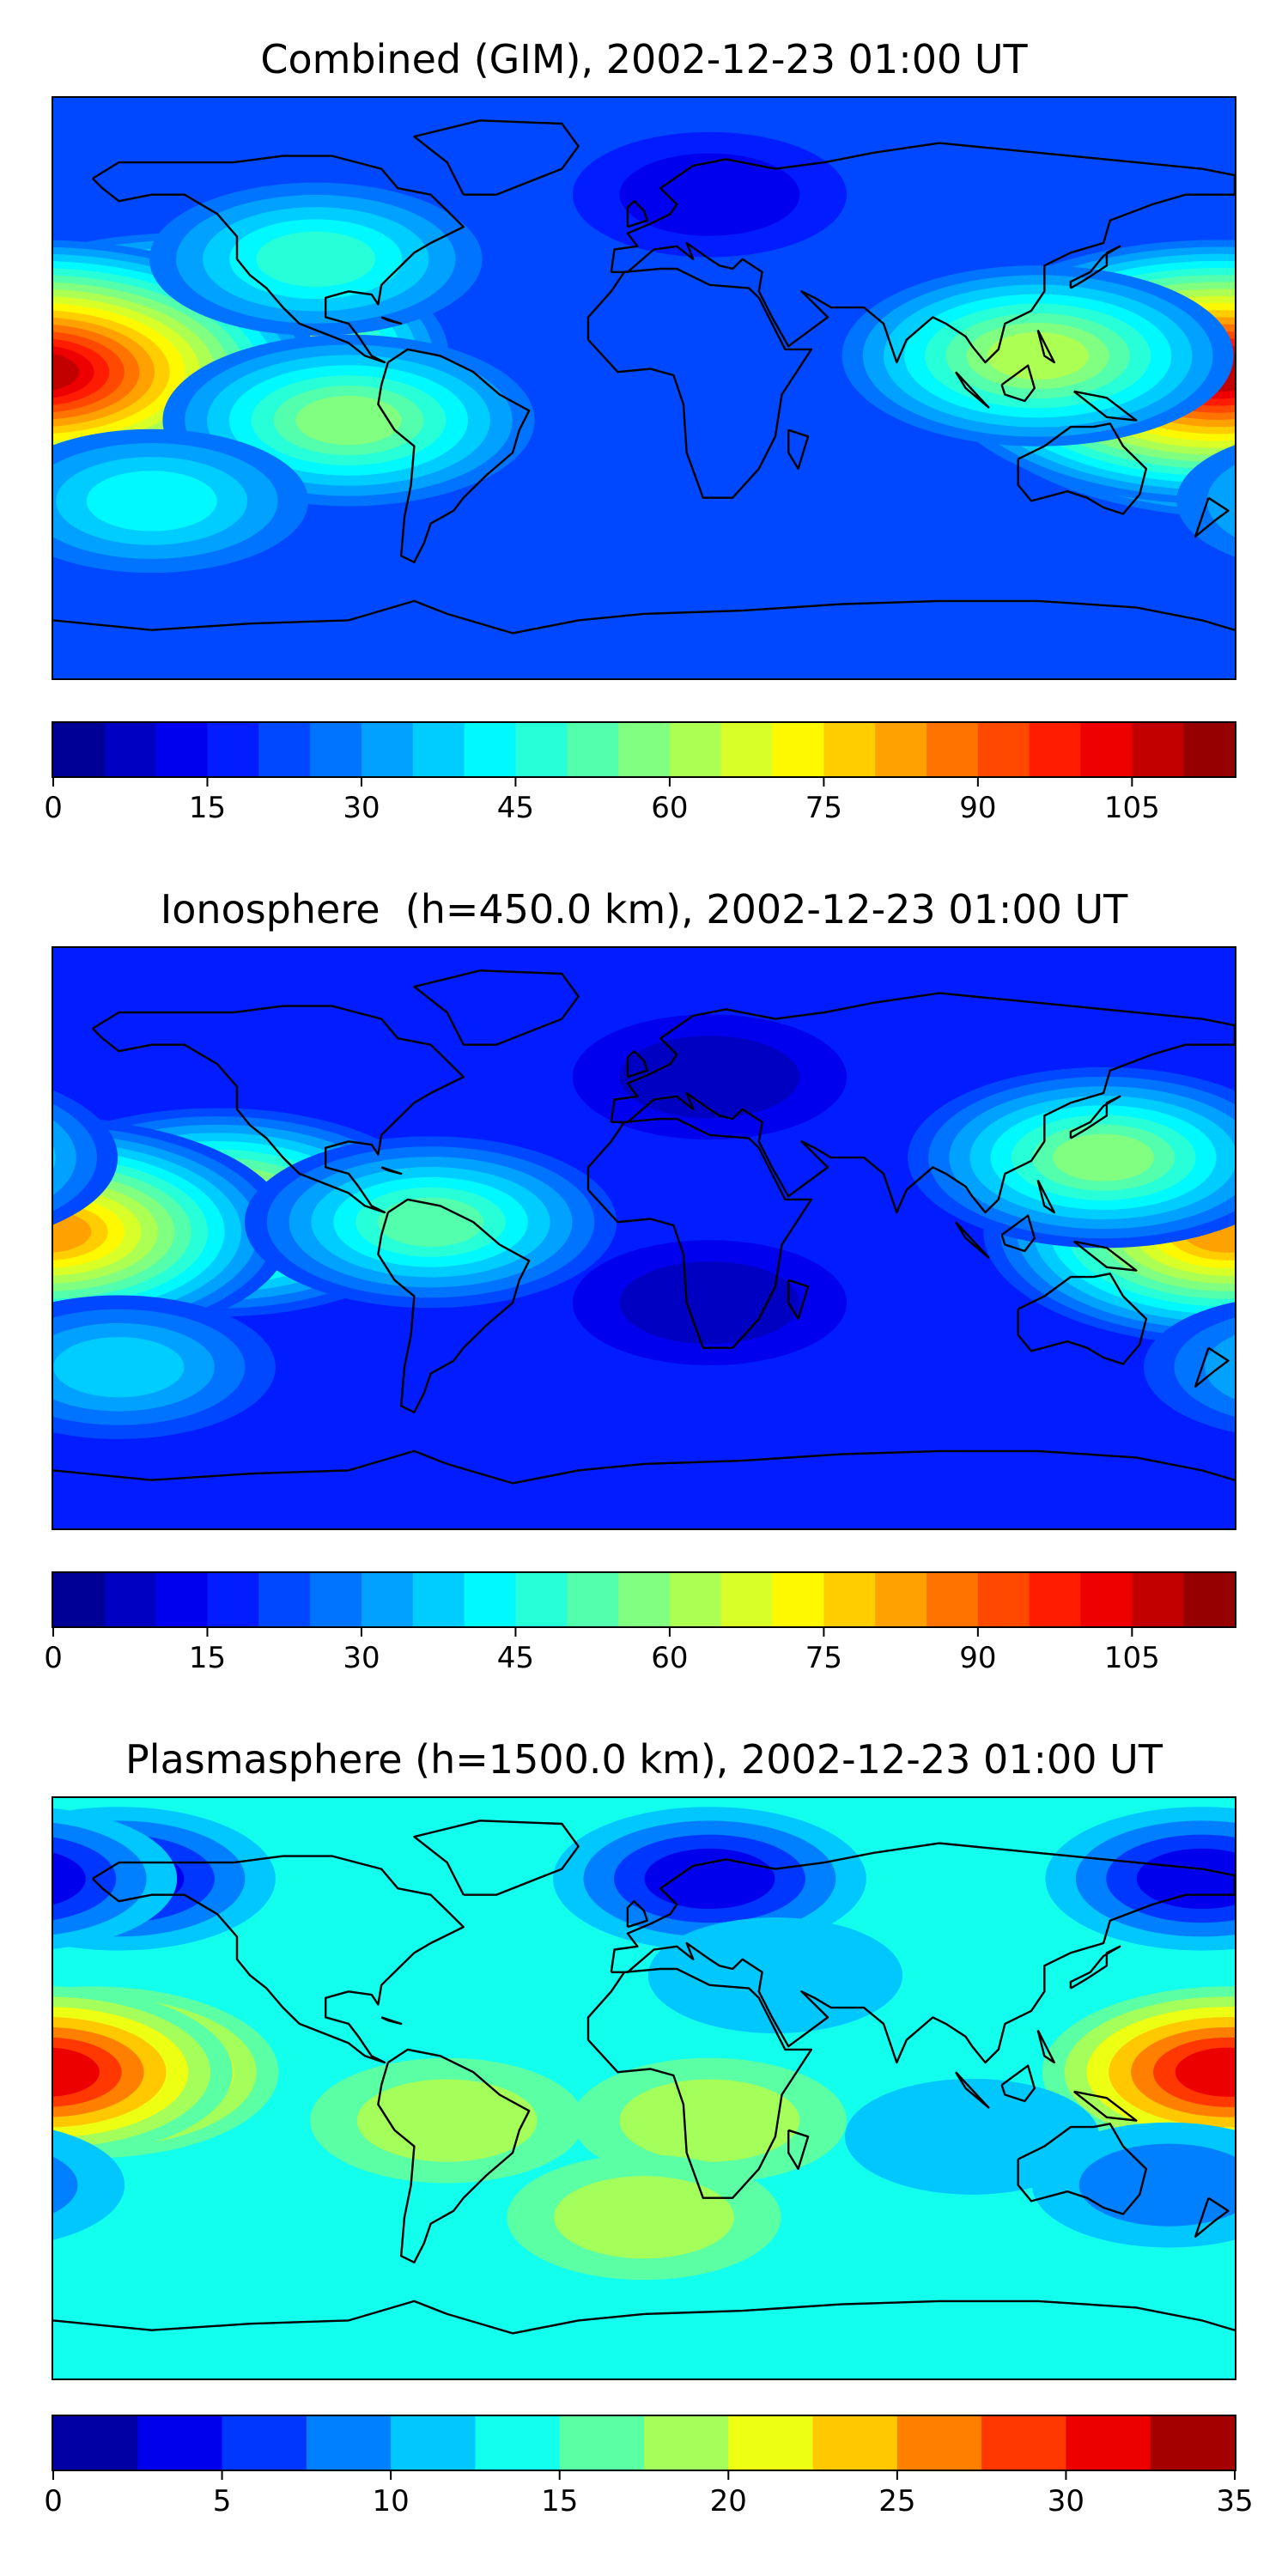 The height and width of the screenshot is (2576, 1288). Describe the element at coordinates (823, 808) in the screenshot. I see `colorbar-tick-label: 75` at that location.